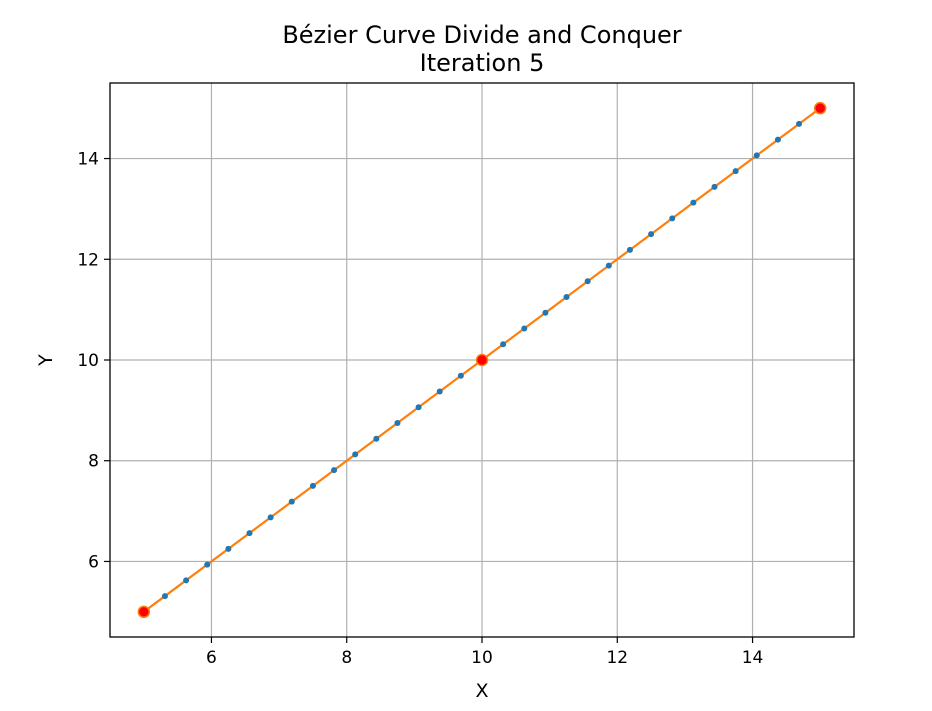 This screenshot has height=711, width=932. Describe the element at coordinates (211, 658) in the screenshot. I see `x-tick-label: 6` at that location.